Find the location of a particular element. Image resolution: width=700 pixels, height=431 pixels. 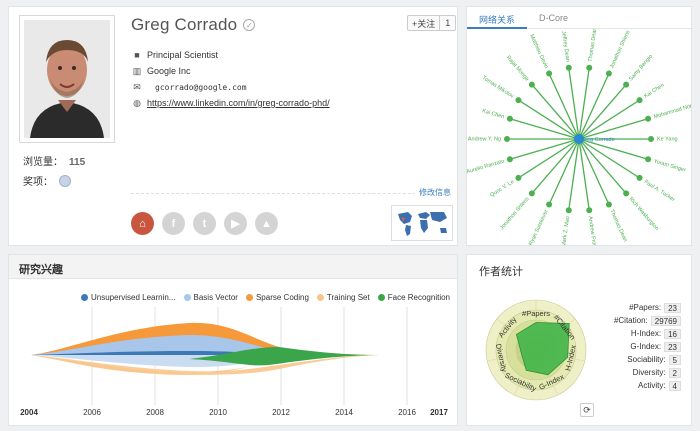

stat-label: Diversity: is located at coordinates (649, 372).